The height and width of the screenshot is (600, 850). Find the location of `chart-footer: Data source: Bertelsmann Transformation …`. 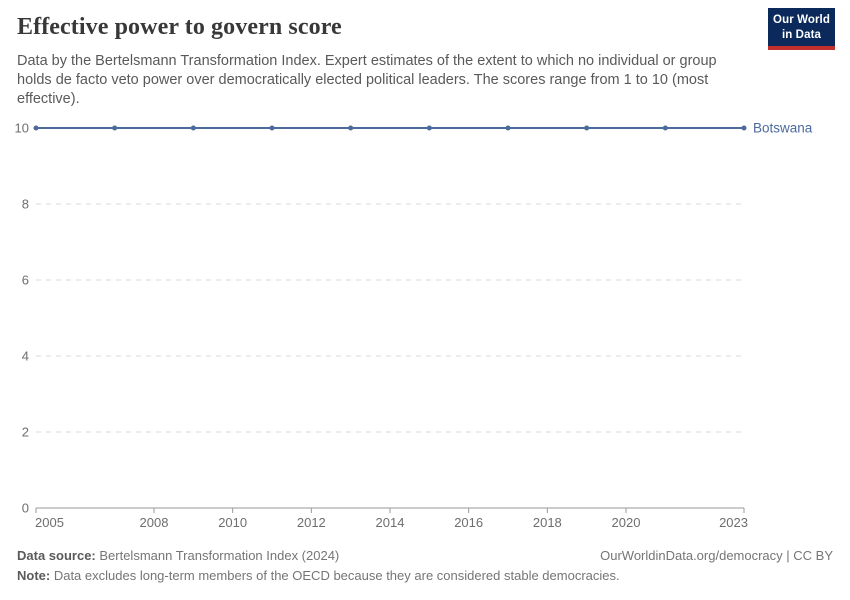

chart-footer: Data source: Bertelsmann Transformation … is located at coordinates (425, 565).